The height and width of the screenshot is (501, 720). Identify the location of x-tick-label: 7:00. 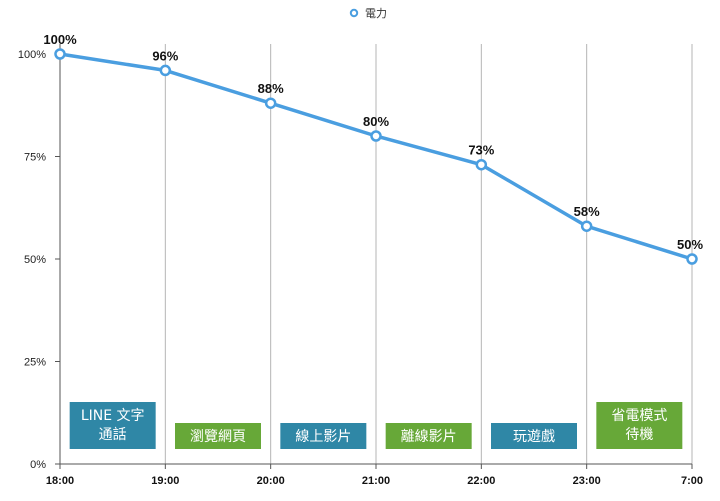
(692, 481).